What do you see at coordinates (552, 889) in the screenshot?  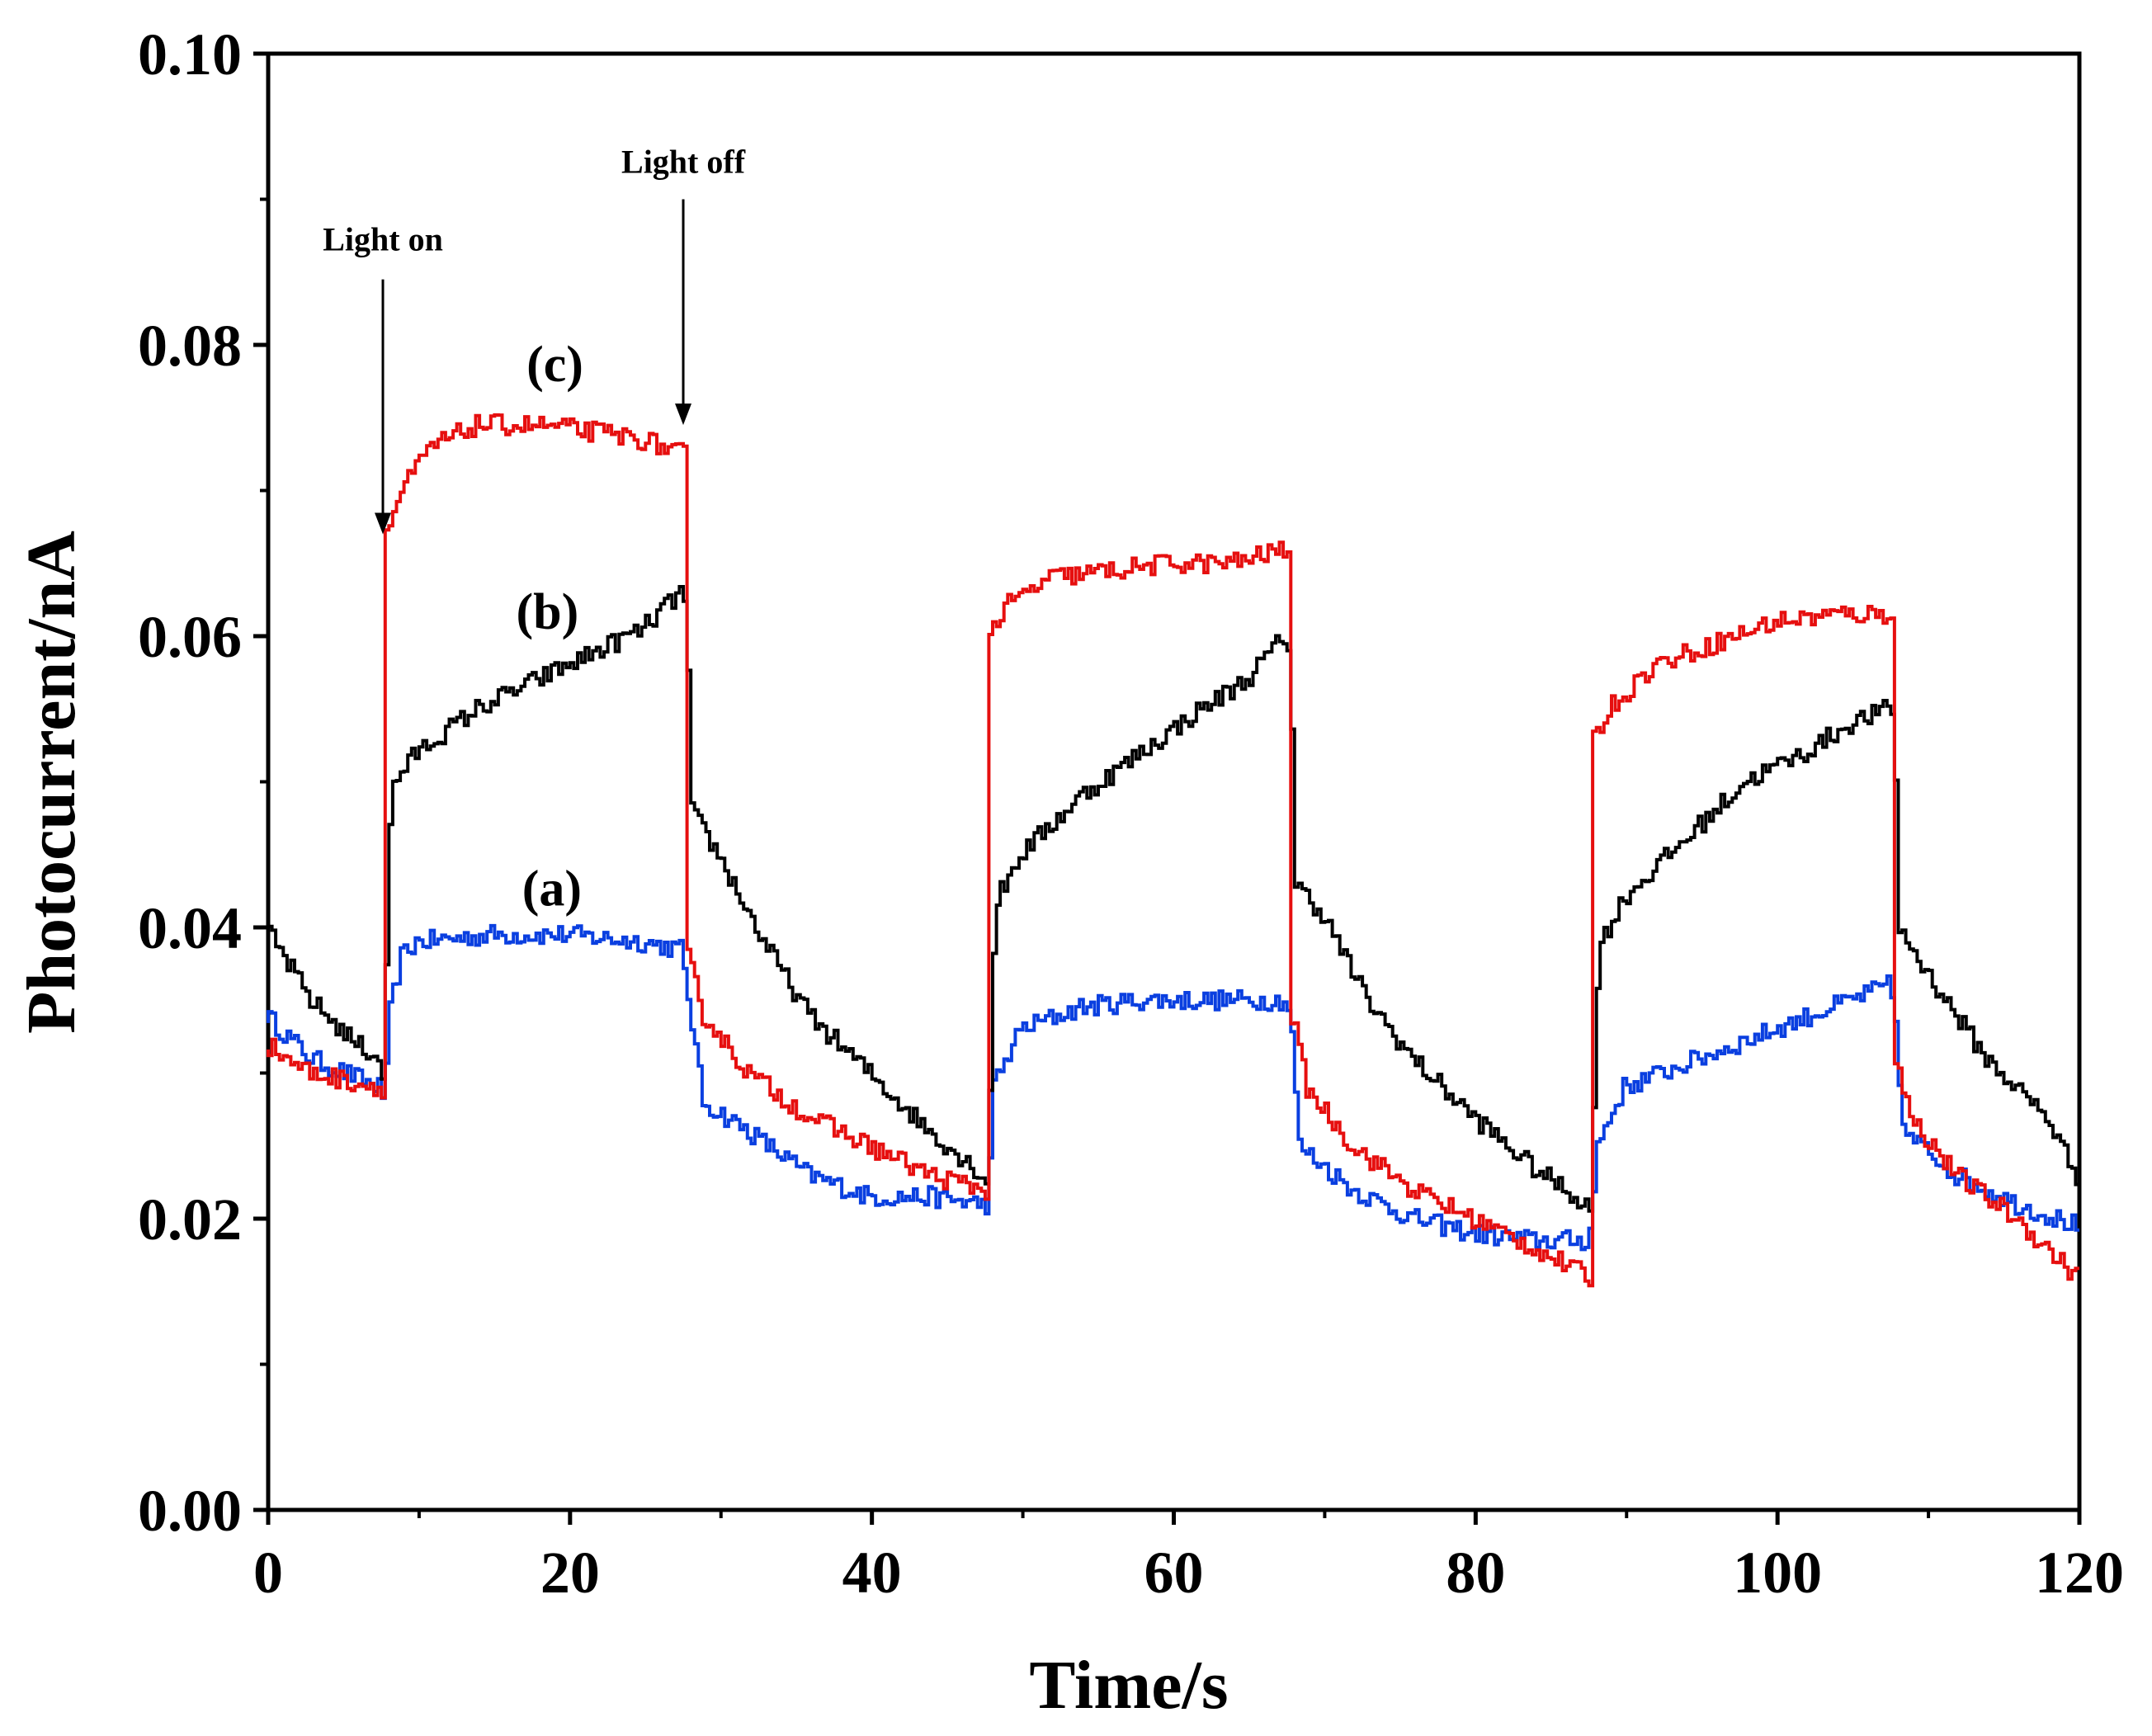 I see `curve-label: (a)` at bounding box center [552, 889].